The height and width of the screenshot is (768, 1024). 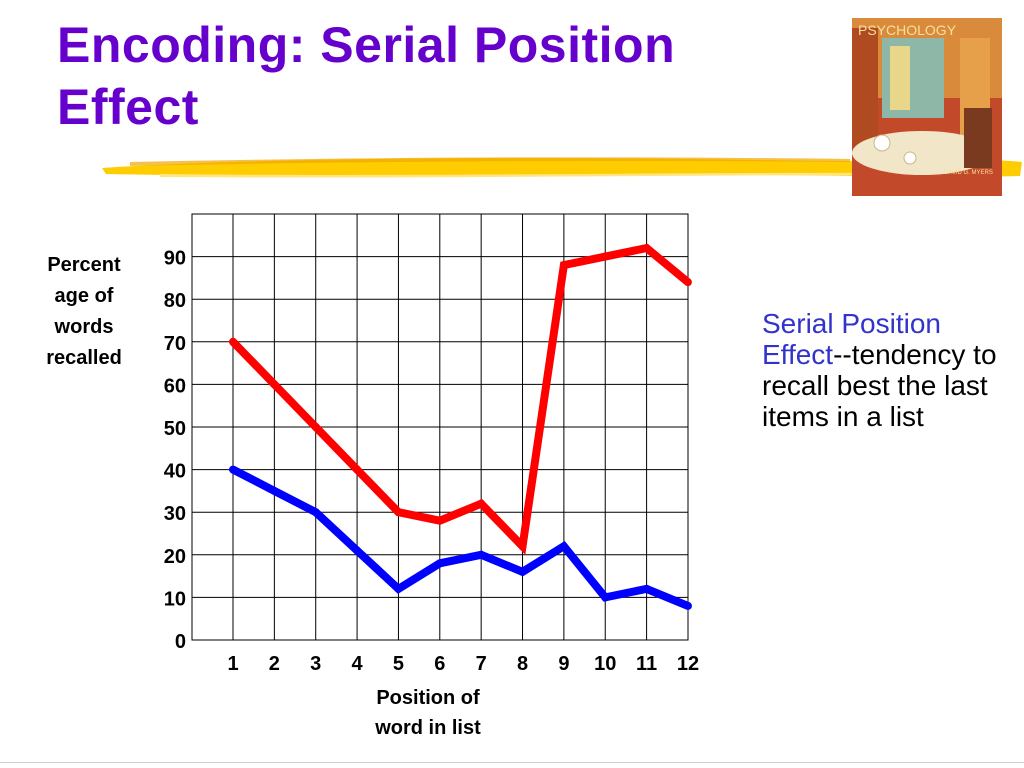 I want to click on book-cover-cup, so click(x=910, y=158).